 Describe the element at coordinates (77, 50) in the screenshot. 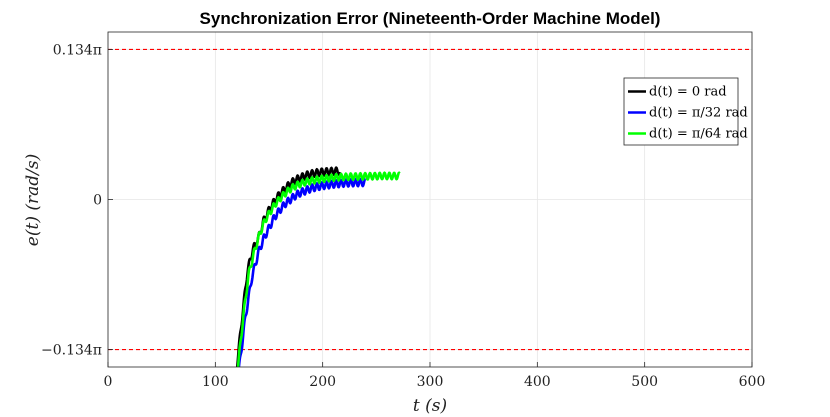

I see `y-tick-label: 0.134π` at that location.